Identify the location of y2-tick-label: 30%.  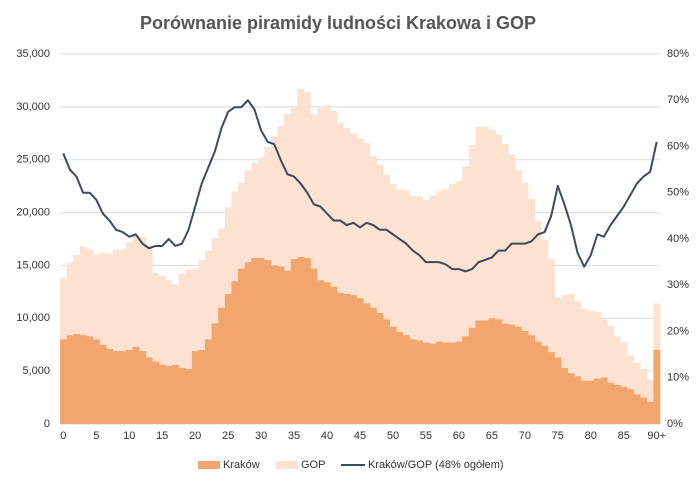
(678, 285).